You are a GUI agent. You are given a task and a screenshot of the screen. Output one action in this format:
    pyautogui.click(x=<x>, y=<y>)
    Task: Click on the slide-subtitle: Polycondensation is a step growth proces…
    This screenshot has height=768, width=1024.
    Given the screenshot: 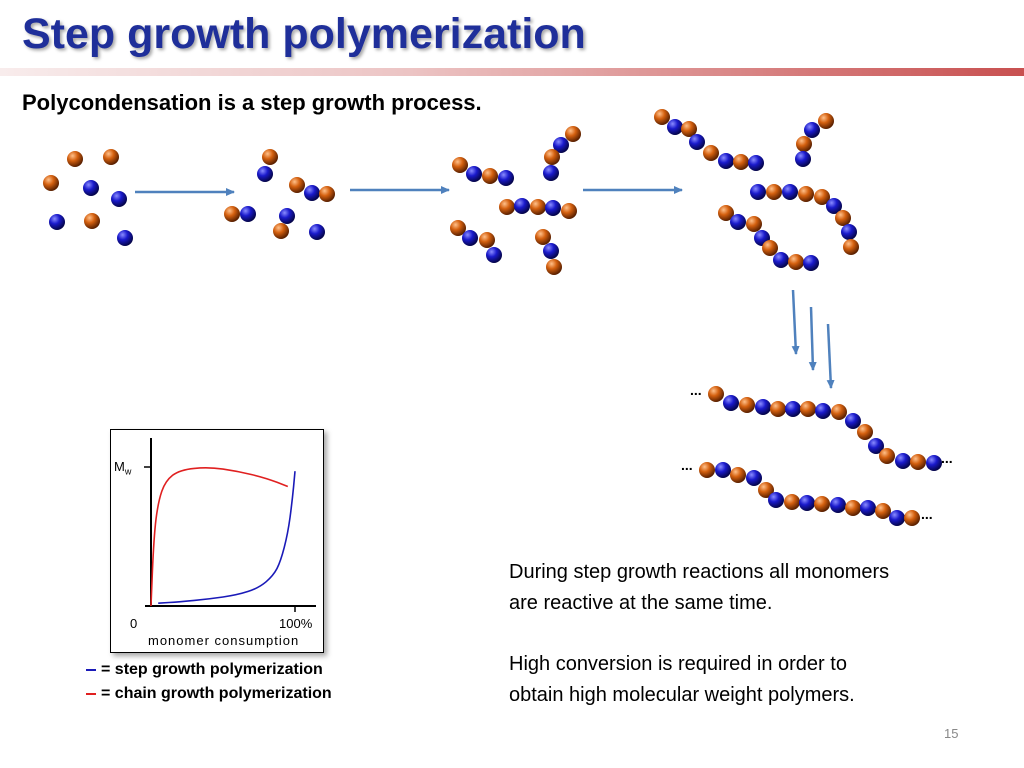 What is the action you would take?
    pyautogui.click(x=252, y=102)
    